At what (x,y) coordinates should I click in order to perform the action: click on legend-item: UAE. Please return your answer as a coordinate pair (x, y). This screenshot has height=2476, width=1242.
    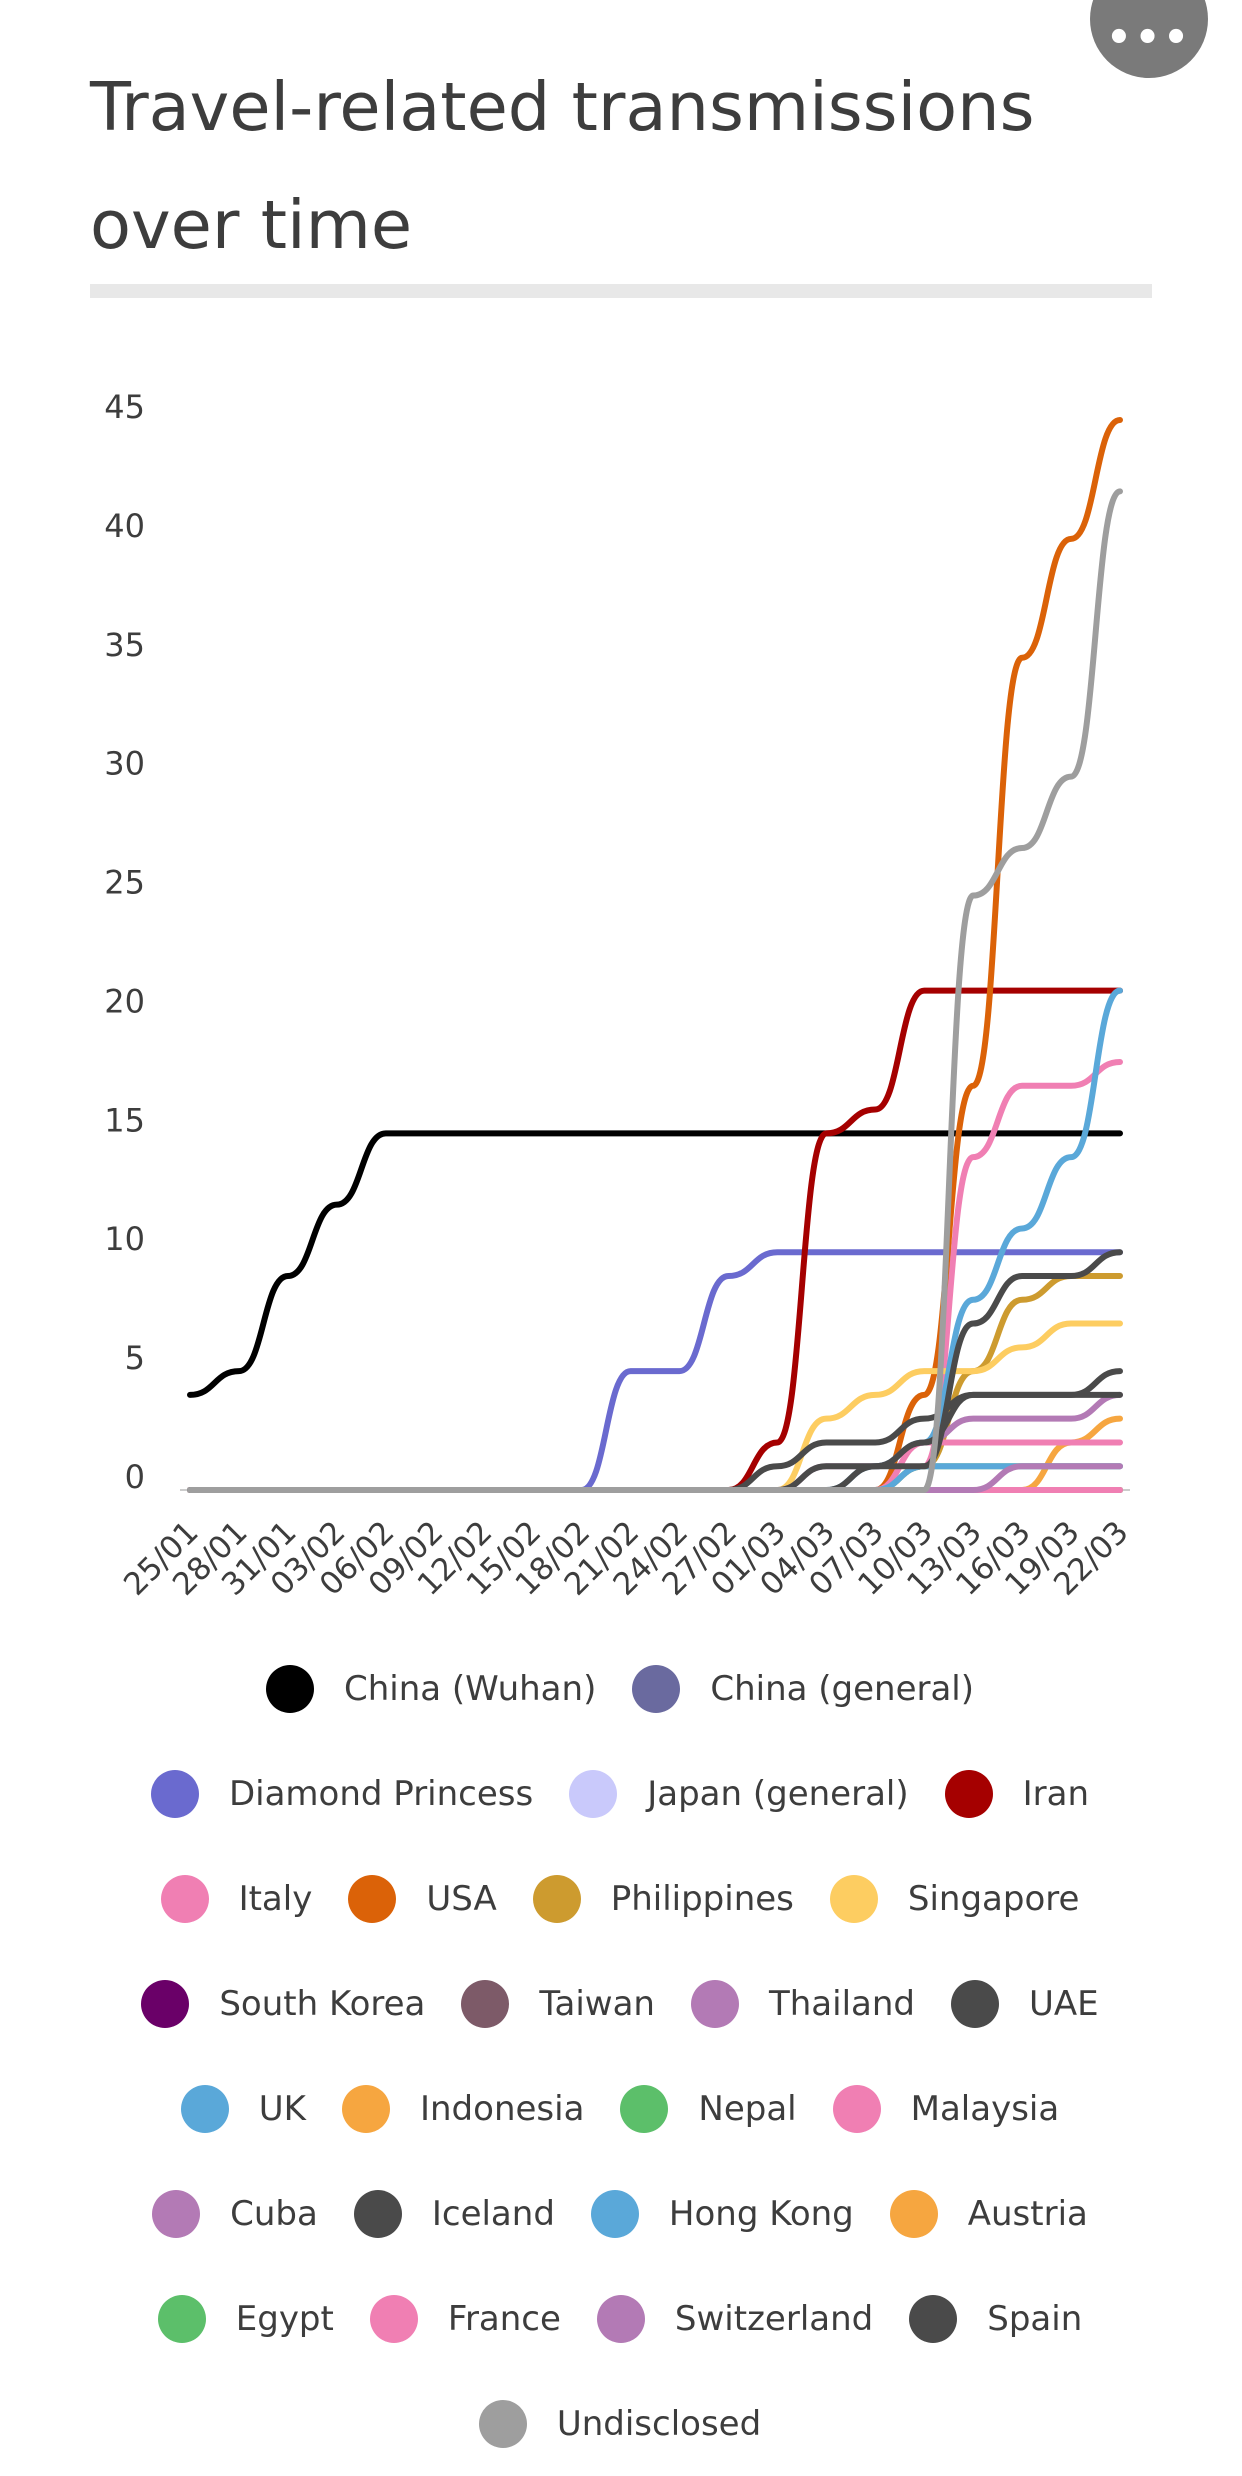
    Looking at the image, I should click on (1025, 2003).